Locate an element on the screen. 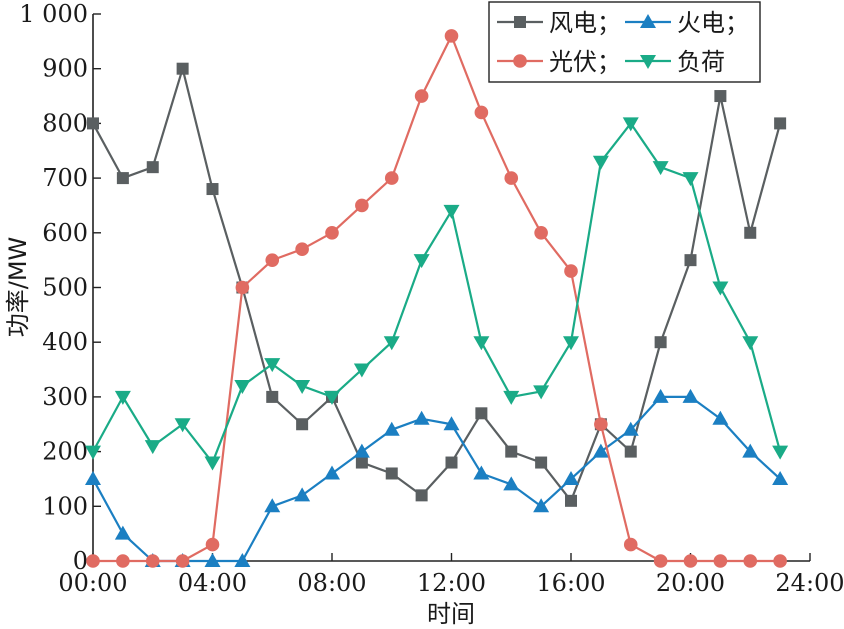 The image size is (844, 629). y-ticks: 0 100 200 300 400 500 600 700 800 900 1 000 is located at coordinates (60, 287).